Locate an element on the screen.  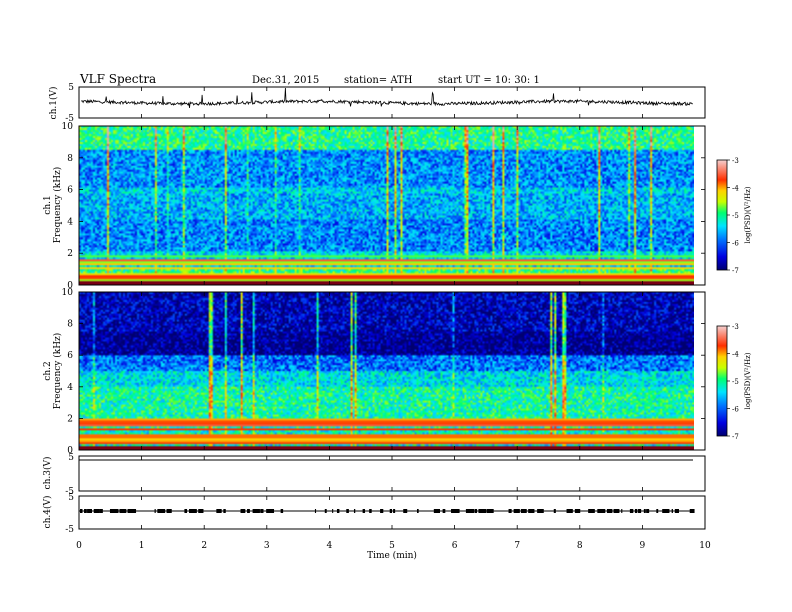
header-station: station= ATH is located at coordinates (378, 80).